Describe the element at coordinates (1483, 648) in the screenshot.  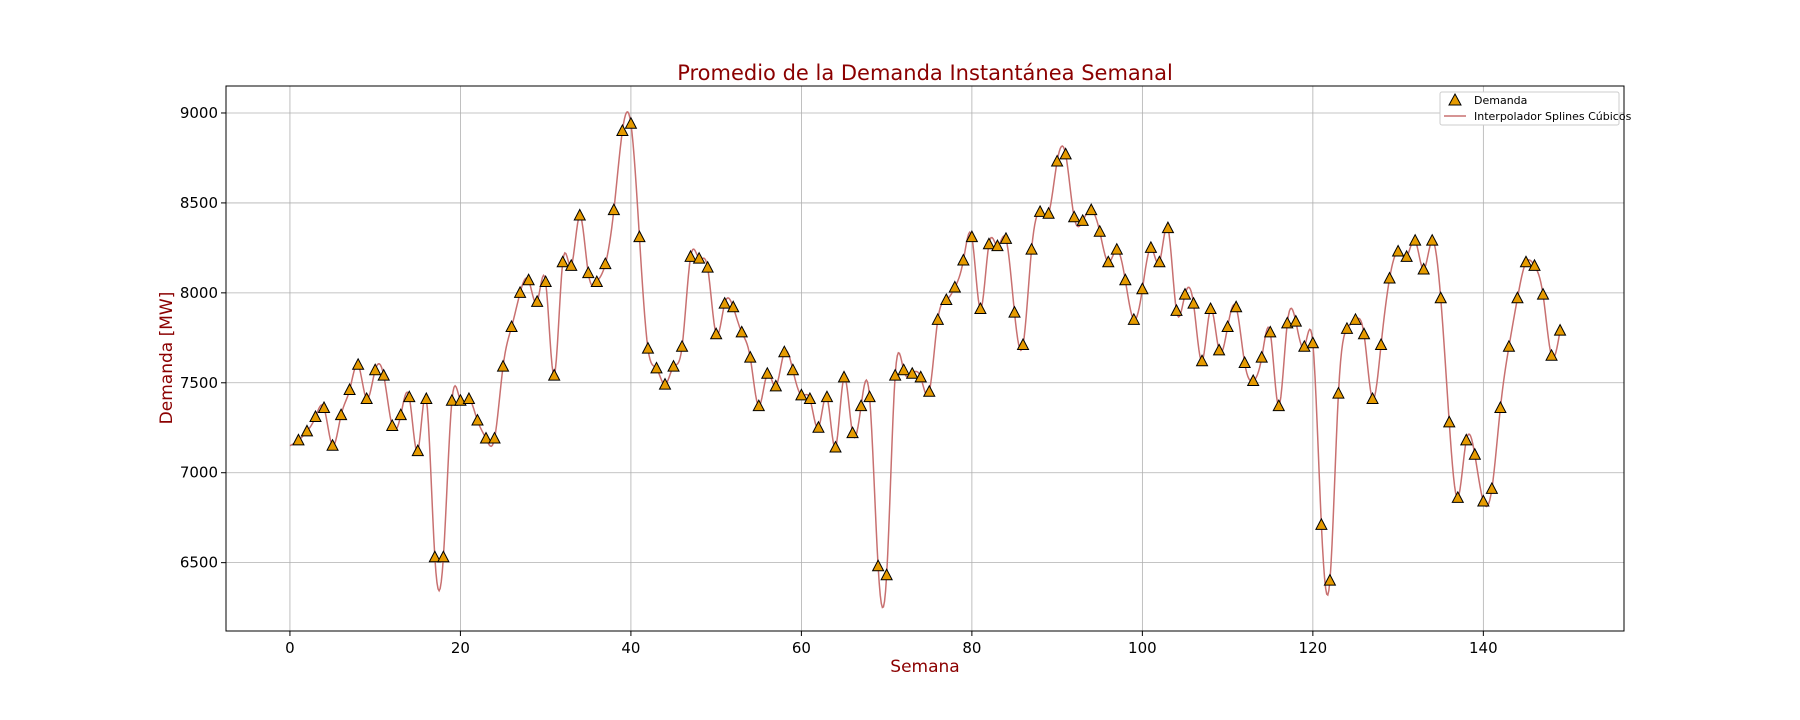
I see `x-tick-label: 140` at that location.